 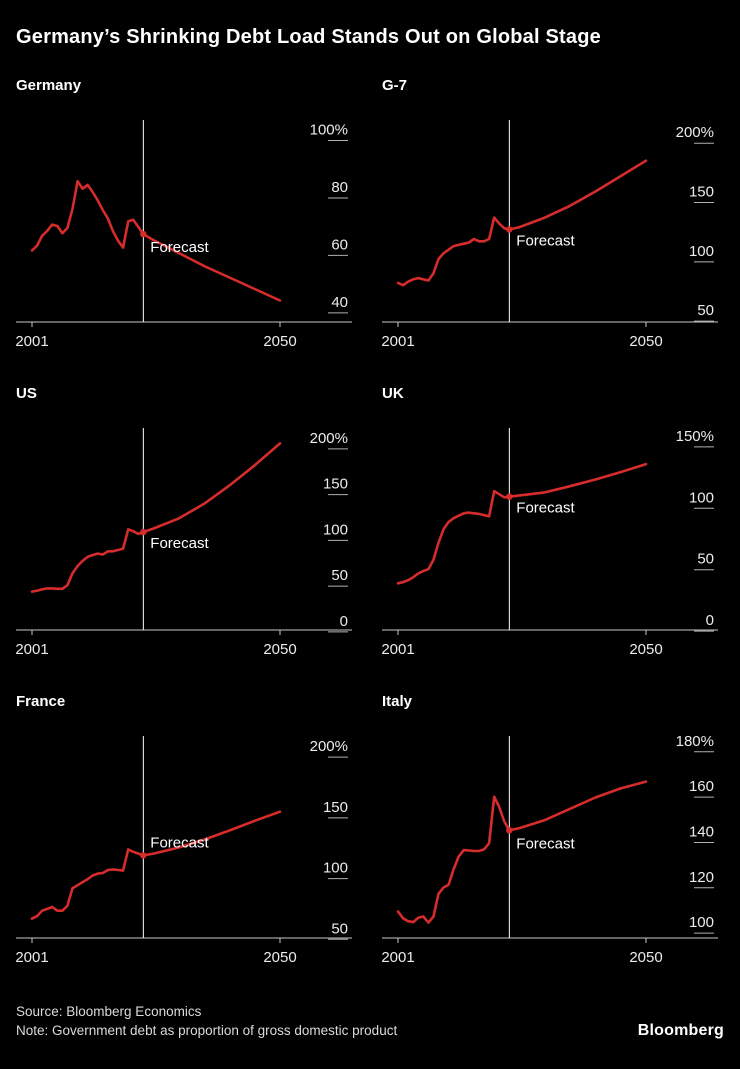 I want to click on chart-title: US, so click(x=26, y=393).